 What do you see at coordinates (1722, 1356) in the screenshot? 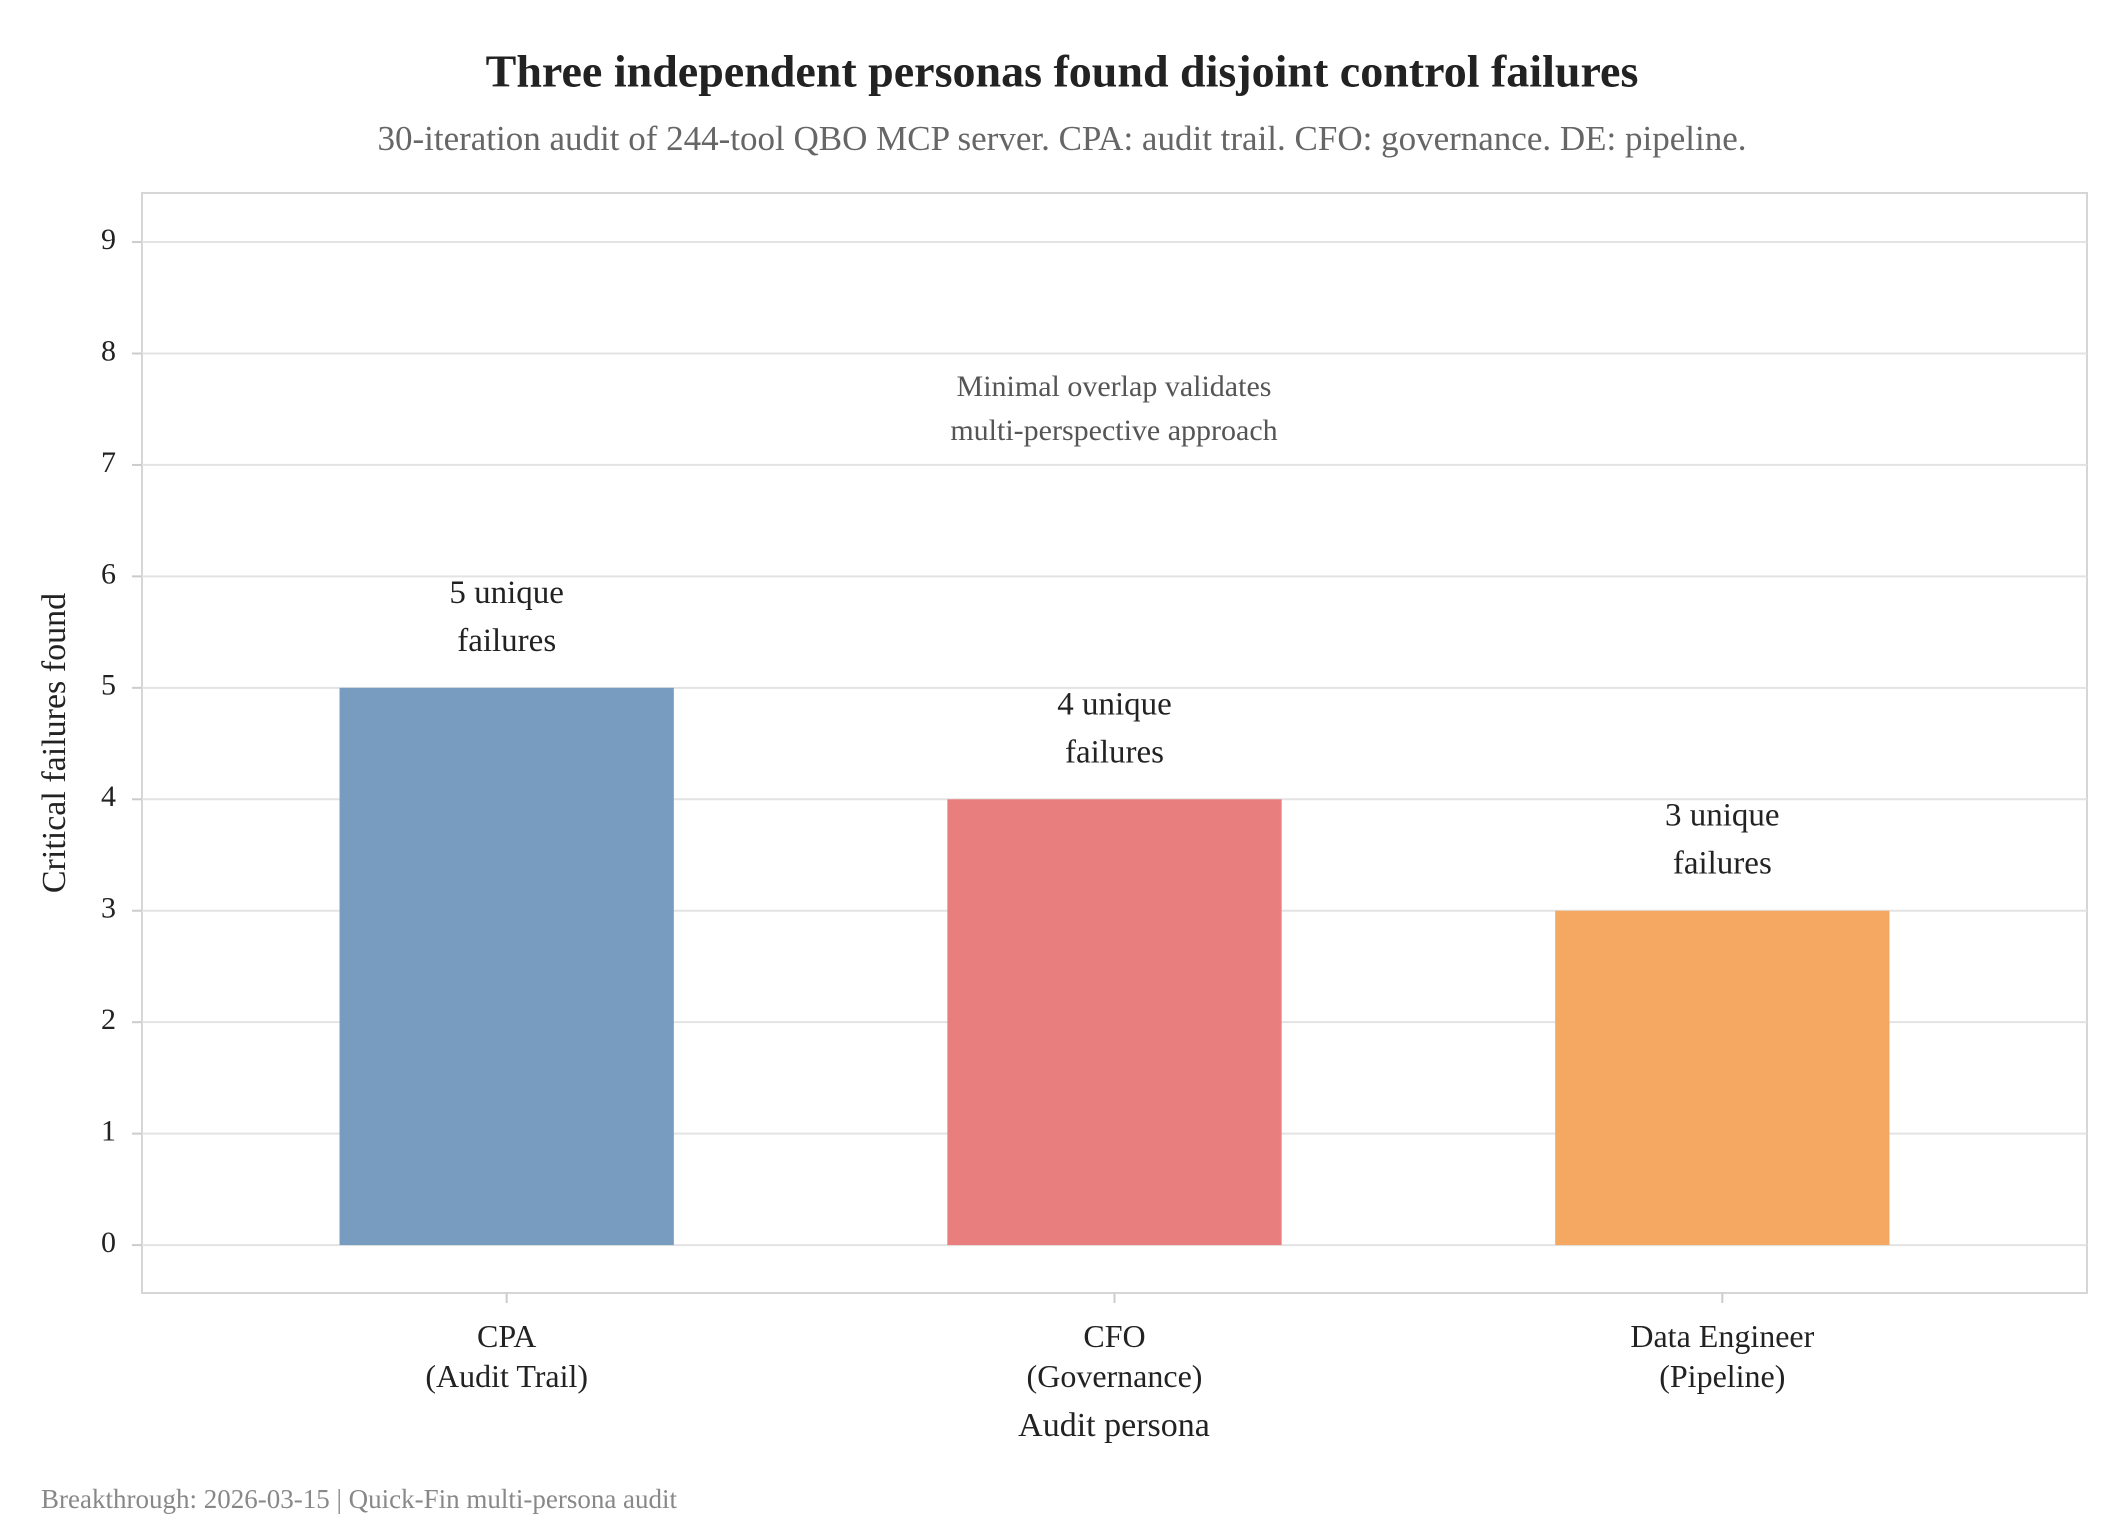
I see `x-tick-label: Data Engineer (Pipeline)` at bounding box center [1722, 1356].